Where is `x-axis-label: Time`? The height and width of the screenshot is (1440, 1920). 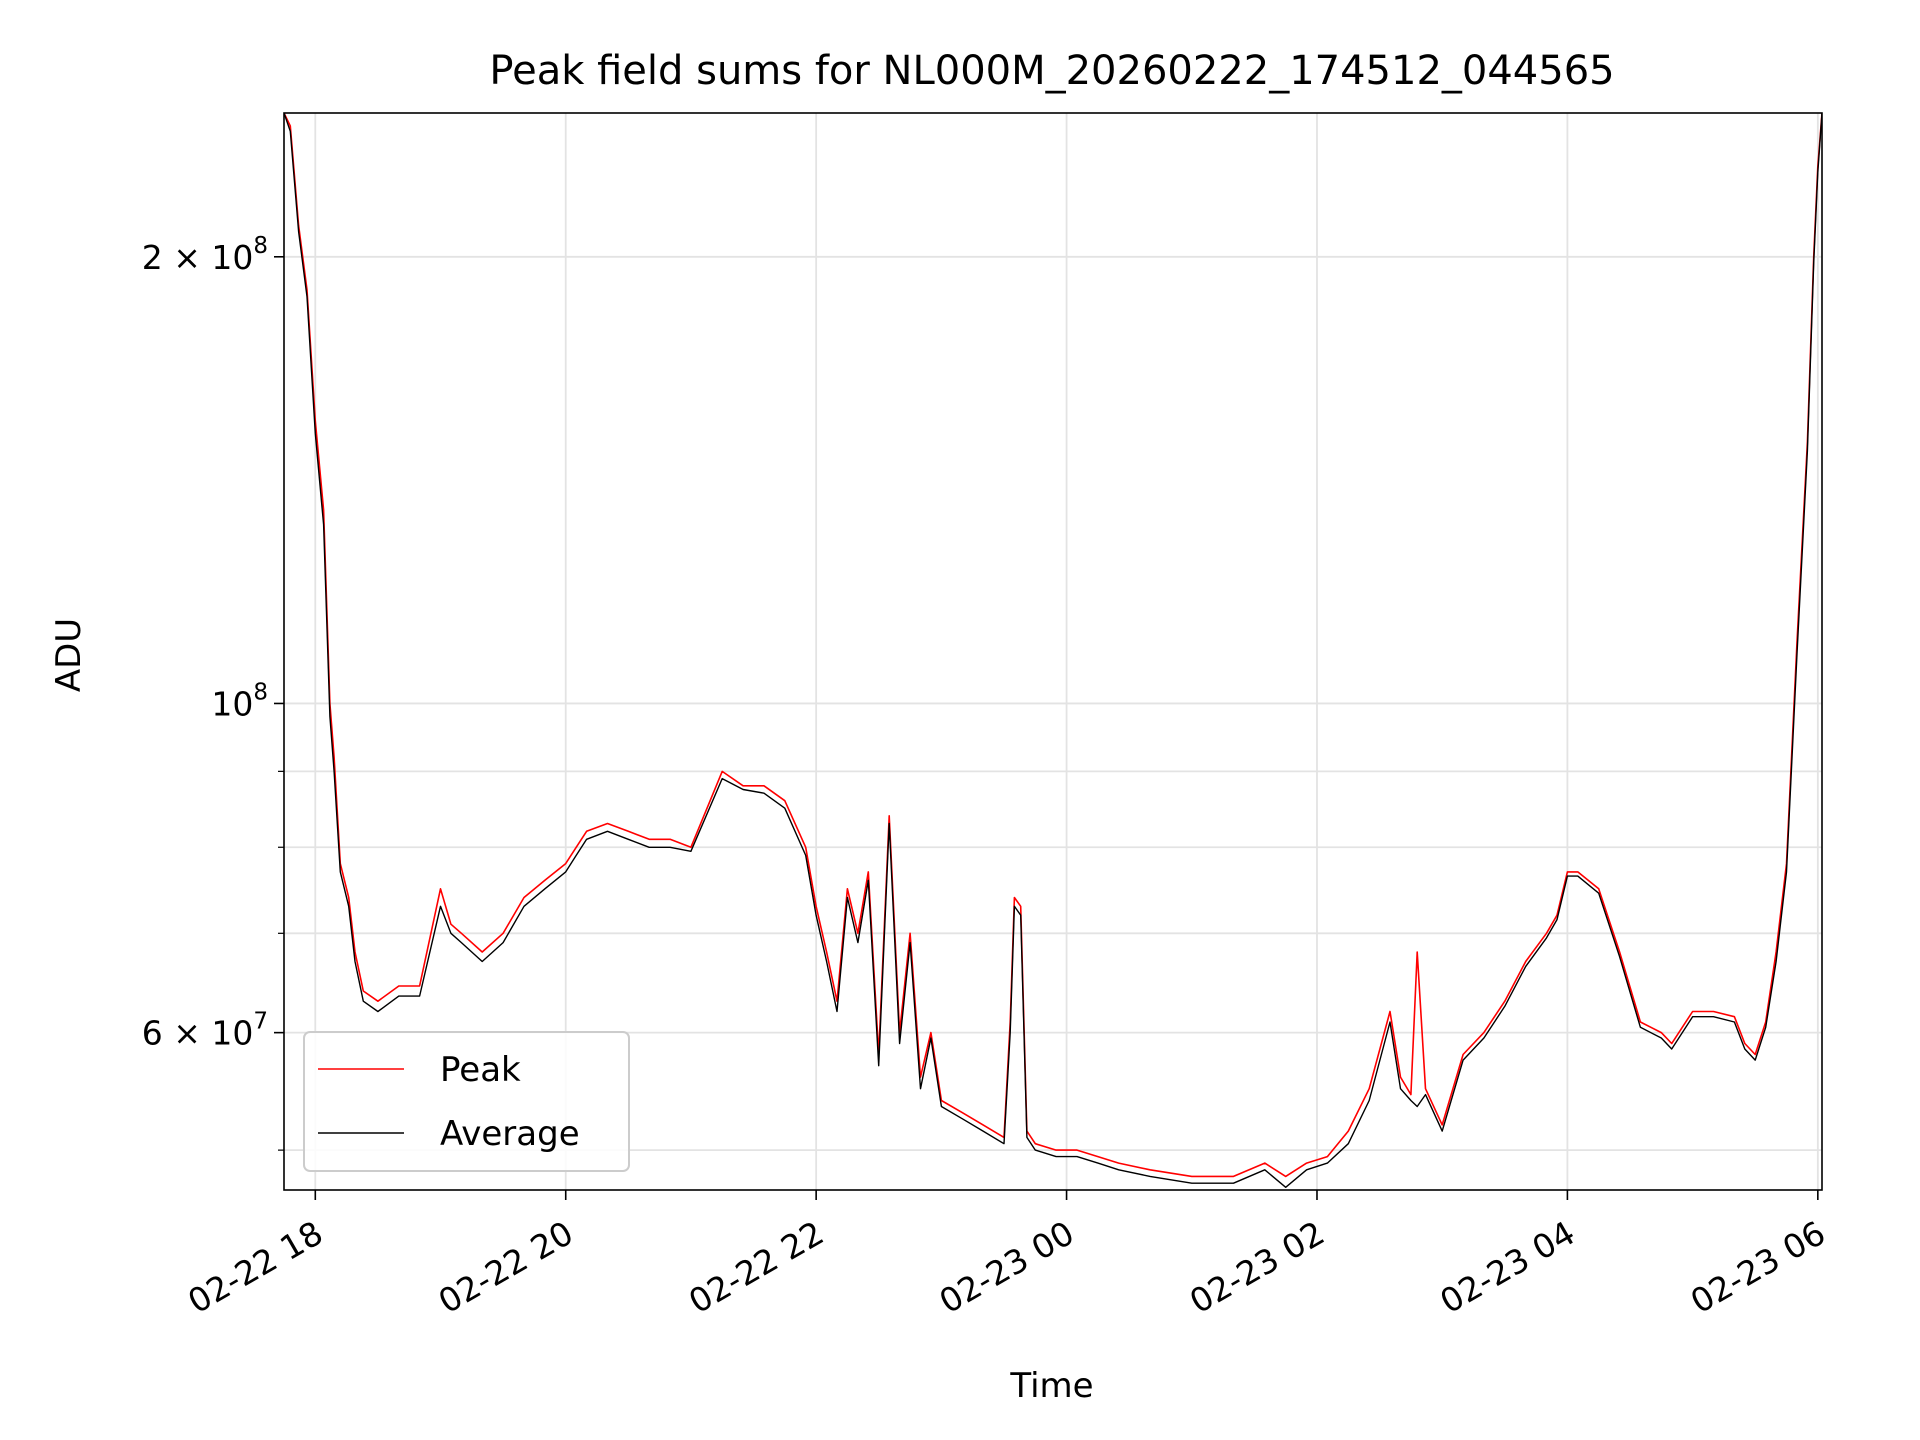 x-axis-label: Time is located at coordinates (1051, 1386).